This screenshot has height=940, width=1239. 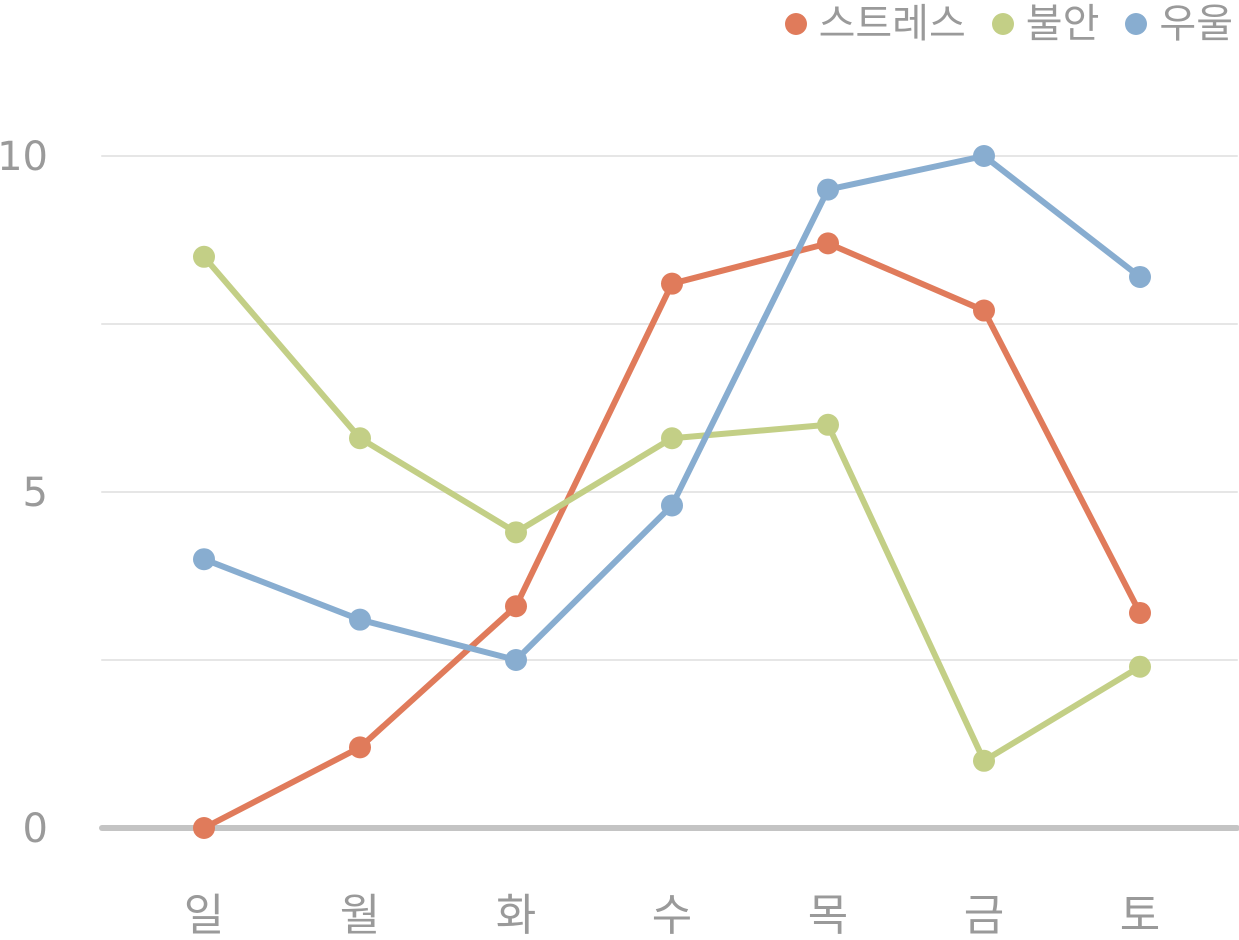 I want to click on y-axis-ticks: 0 5 10, so click(x=24, y=493).